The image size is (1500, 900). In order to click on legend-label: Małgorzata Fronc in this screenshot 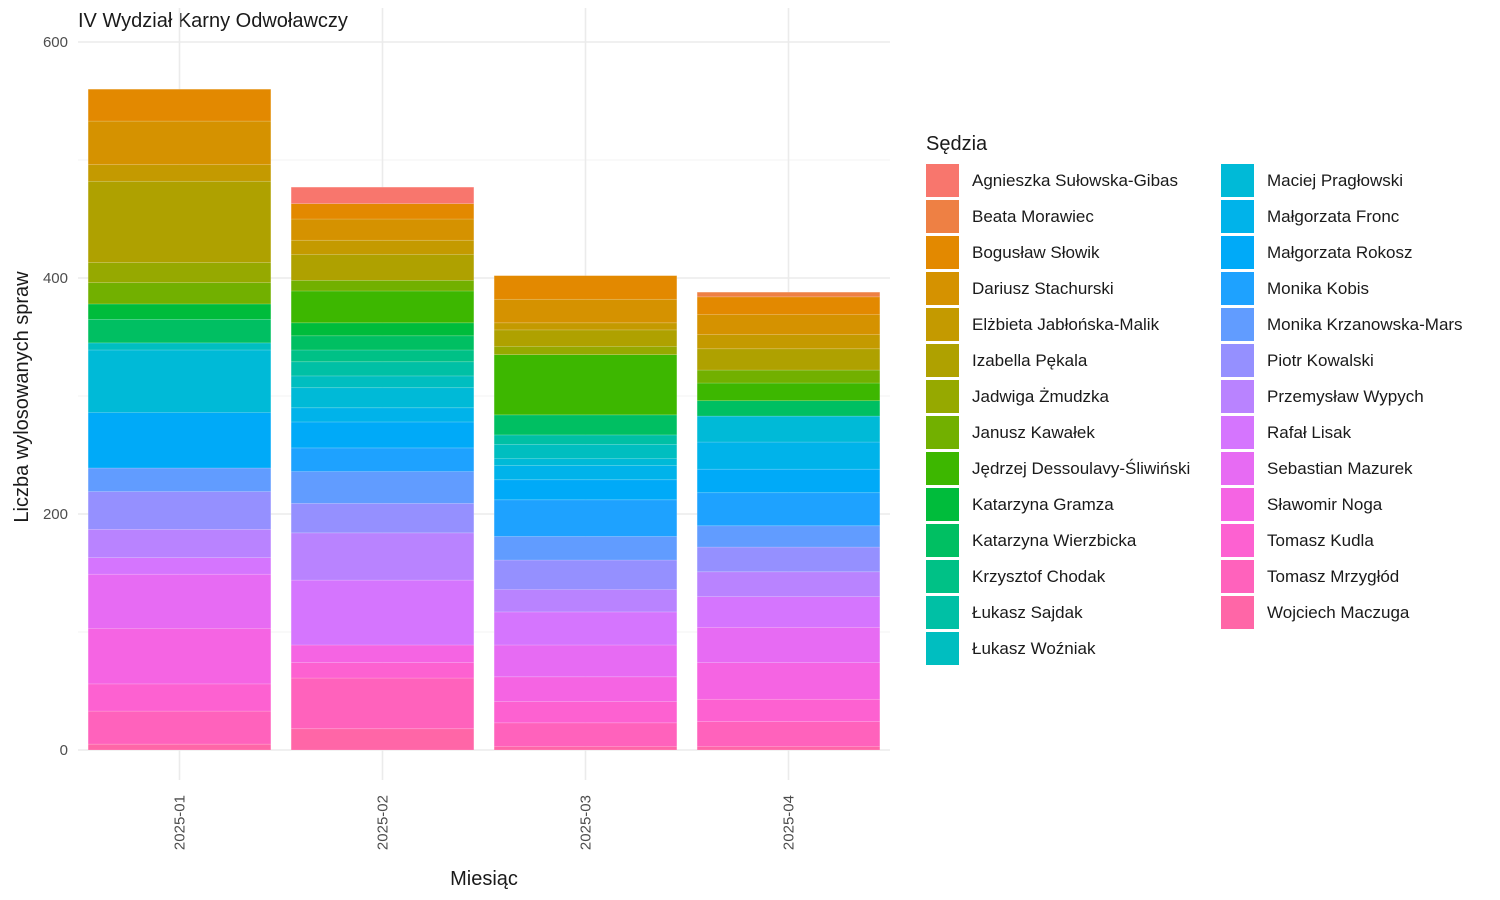, I will do `click(1333, 216)`.